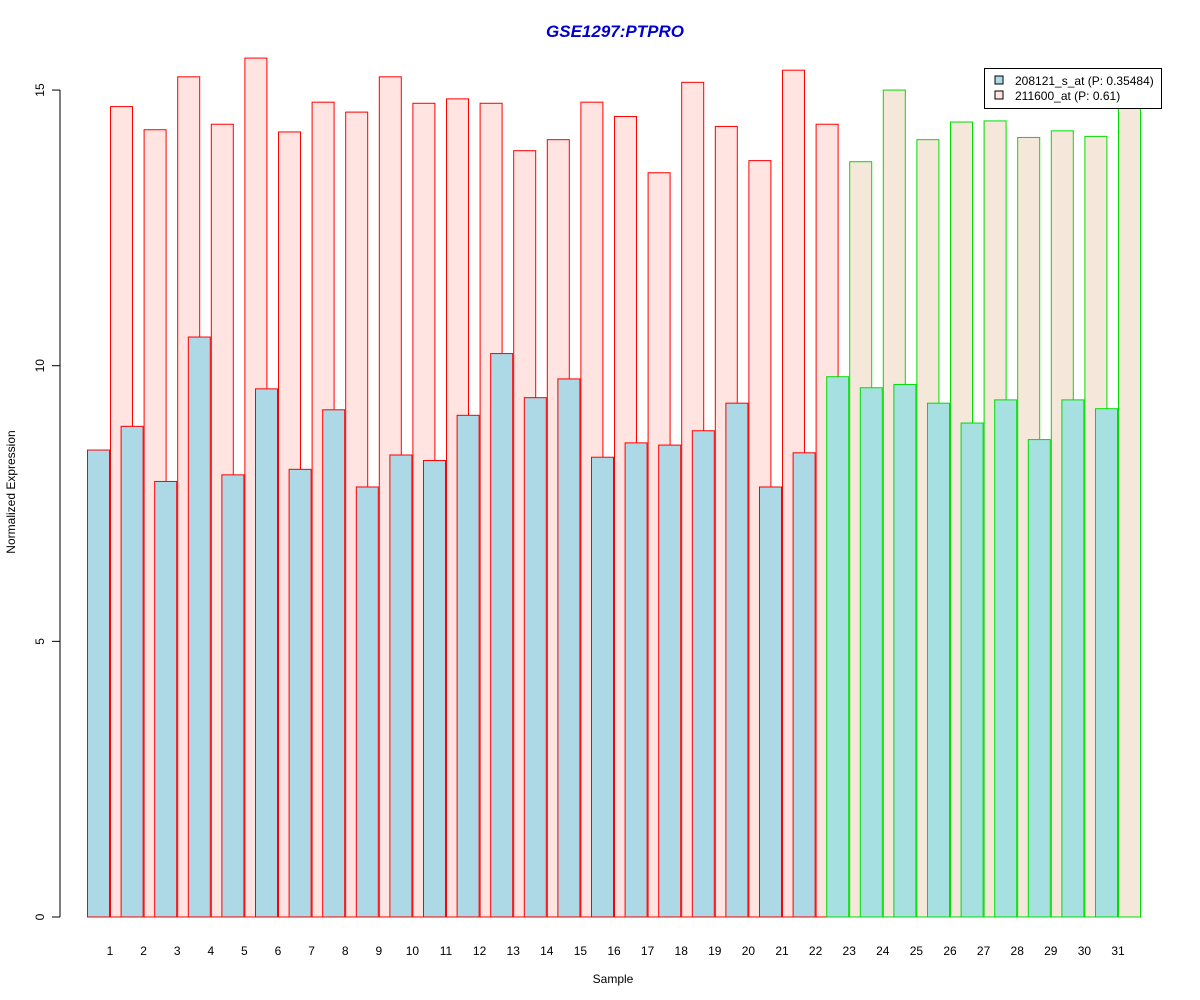 The image size is (1200, 1000). Describe the element at coordinates (110, 951) in the screenshot. I see `x-tick-label: 1` at that location.